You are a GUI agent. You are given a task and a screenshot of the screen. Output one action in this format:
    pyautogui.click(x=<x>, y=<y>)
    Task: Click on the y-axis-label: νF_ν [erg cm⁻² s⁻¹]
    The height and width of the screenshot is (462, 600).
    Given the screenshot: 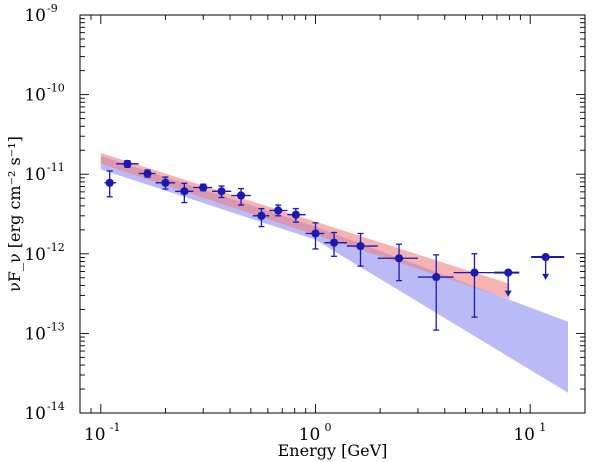 What is the action you would take?
    pyautogui.click(x=14, y=214)
    